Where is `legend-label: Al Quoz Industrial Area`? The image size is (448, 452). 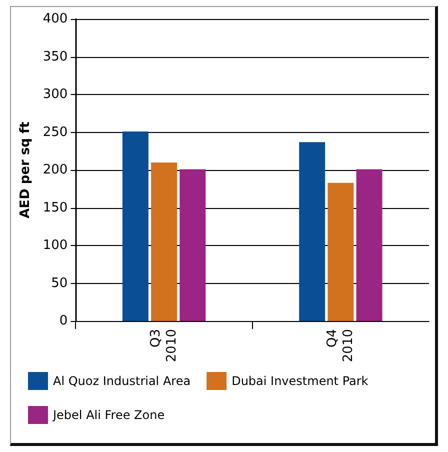 legend-label: Al Quoz Industrial Area is located at coordinates (122, 381).